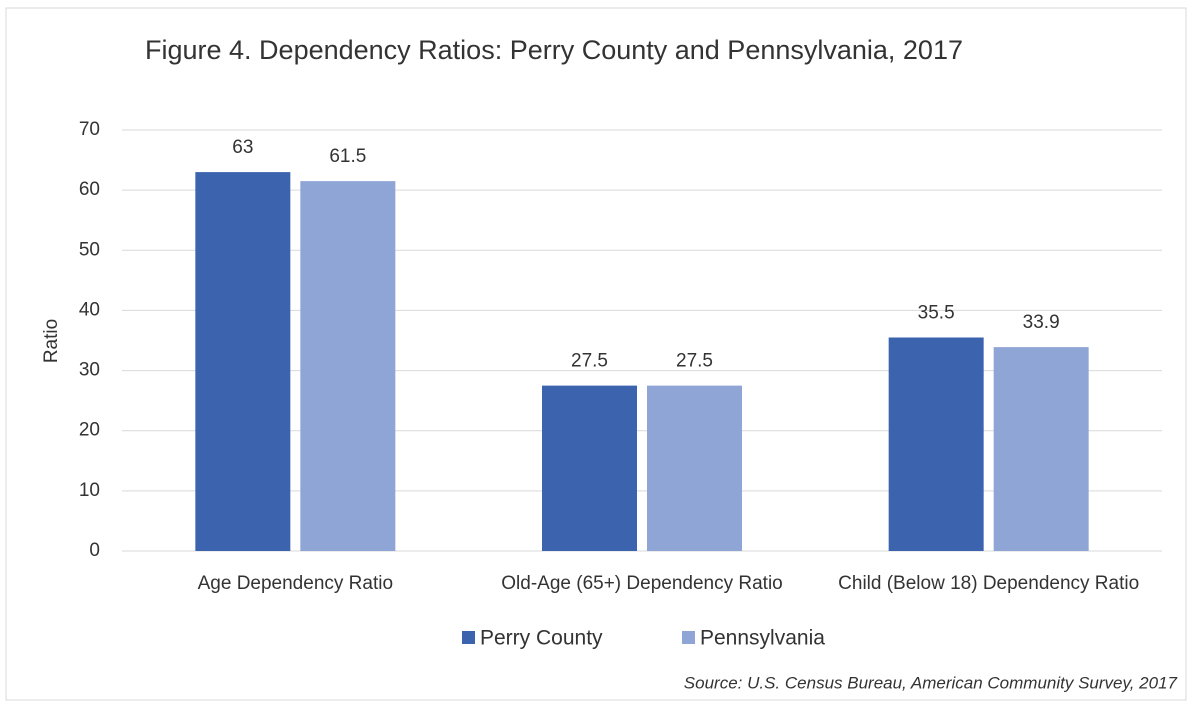  I want to click on legend-label: Perry County, so click(541, 638).